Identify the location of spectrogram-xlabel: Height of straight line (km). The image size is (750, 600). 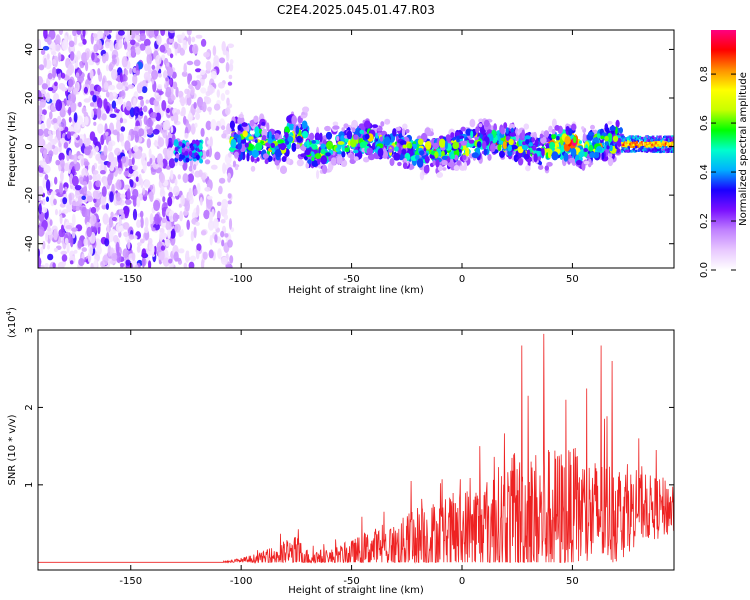
(356, 290).